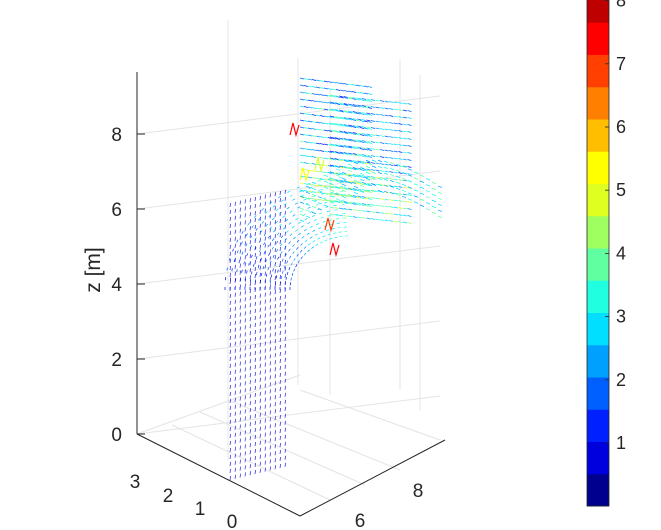 Image resolution: width=661 pixels, height=530 pixels. Describe the element at coordinates (314, 435) in the screenshot. I see `grid-line` at that location.